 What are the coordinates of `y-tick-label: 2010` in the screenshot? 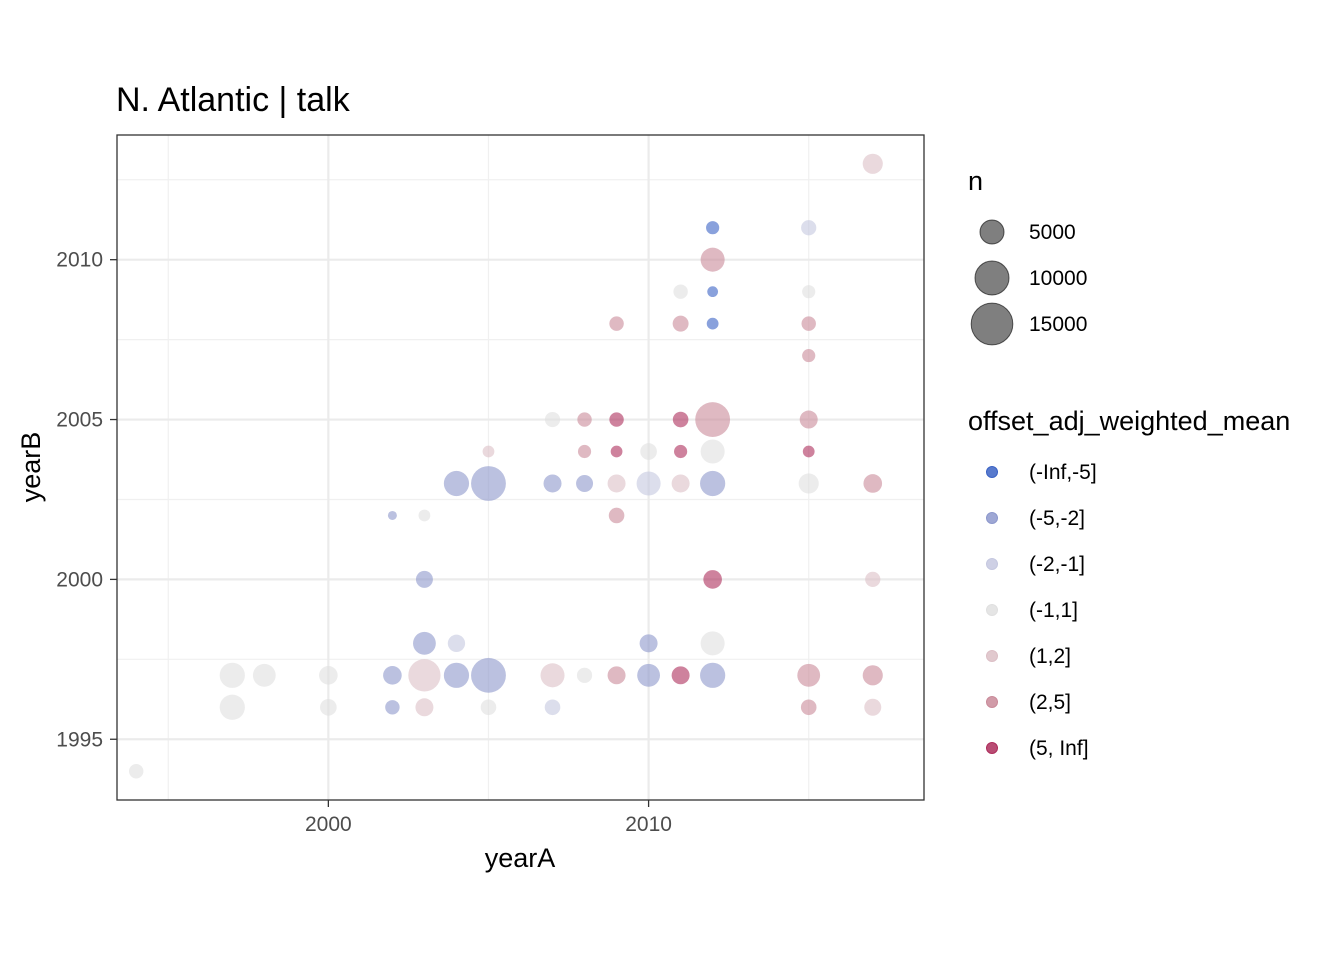 It's located at (79, 260).